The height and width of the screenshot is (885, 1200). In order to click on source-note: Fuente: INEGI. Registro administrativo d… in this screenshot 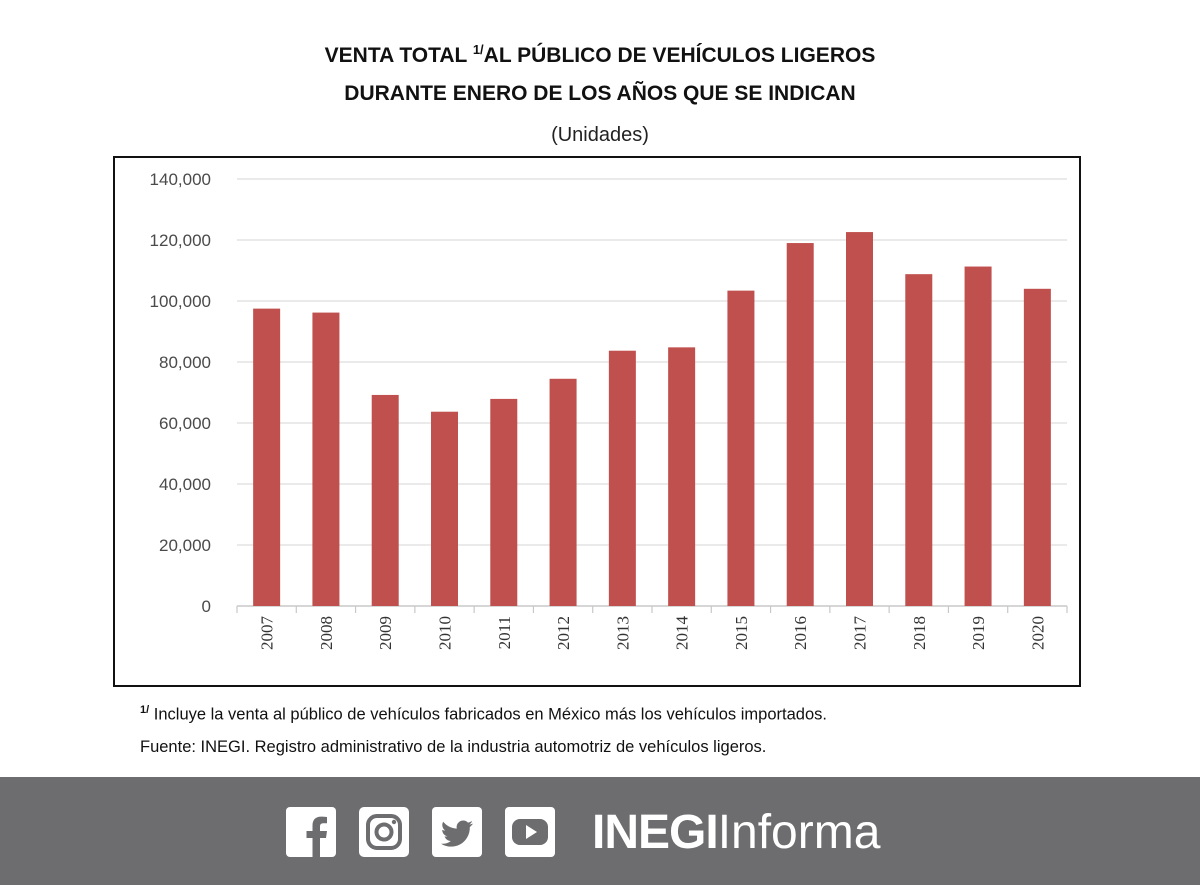, I will do `click(453, 747)`.